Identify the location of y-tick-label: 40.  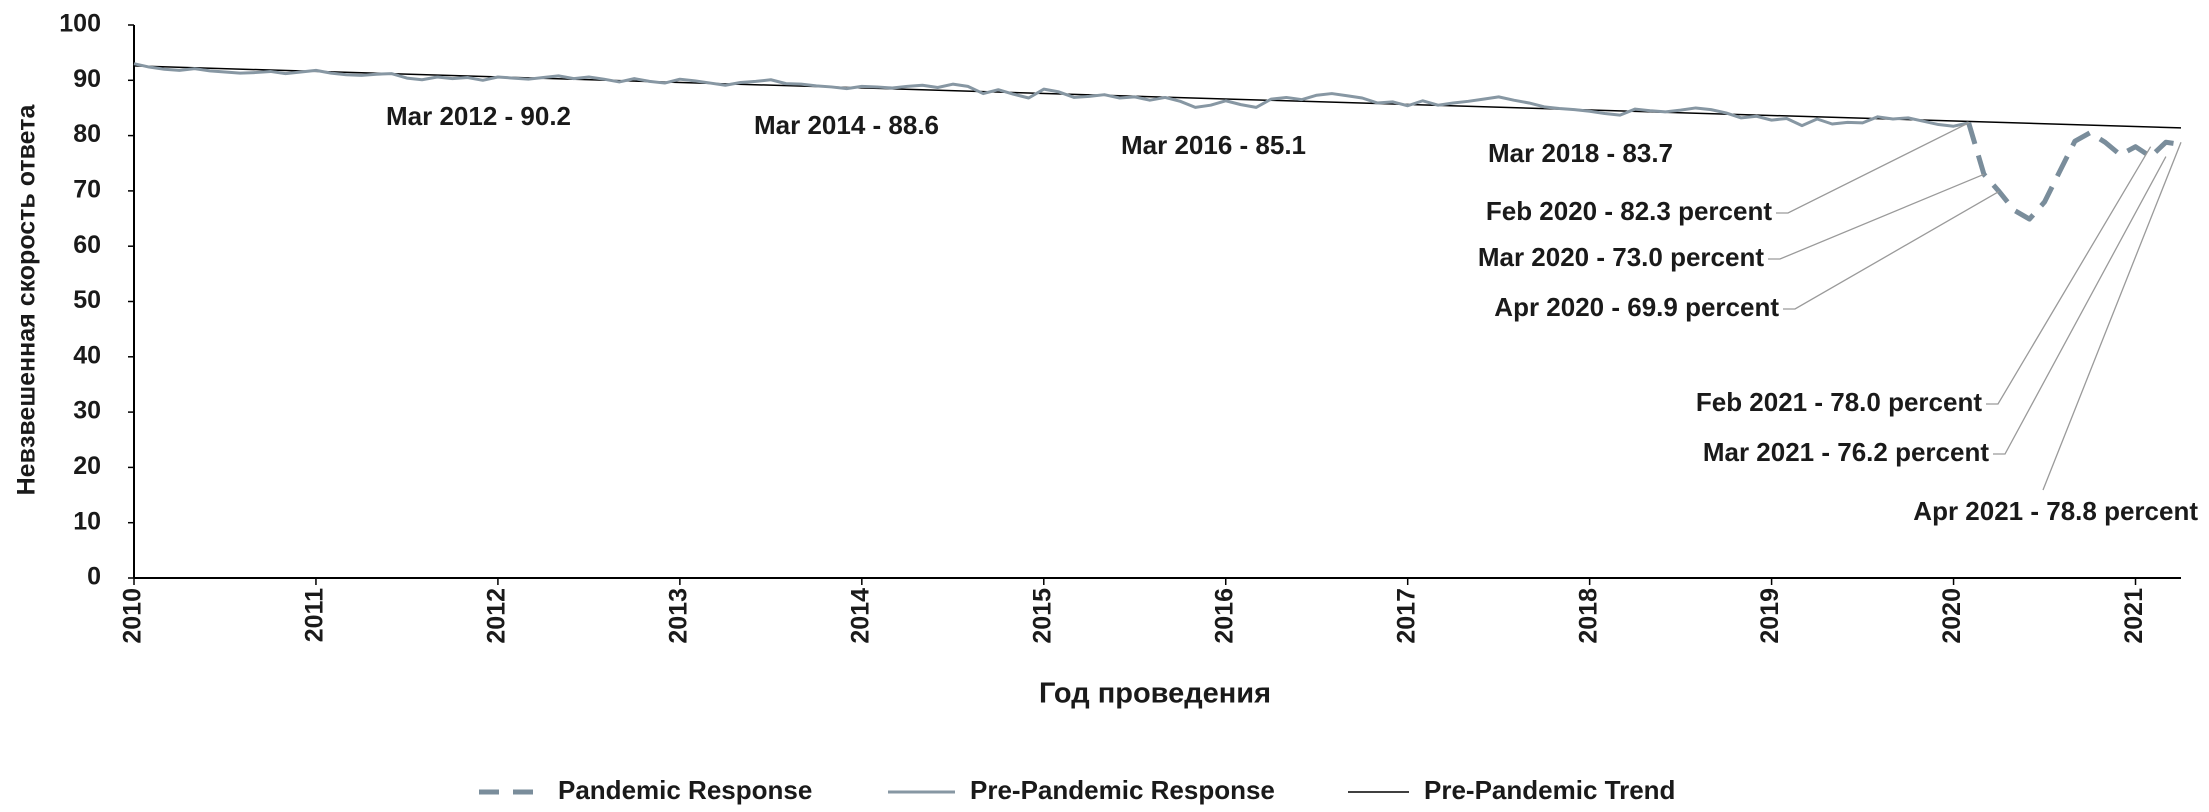
(87, 355).